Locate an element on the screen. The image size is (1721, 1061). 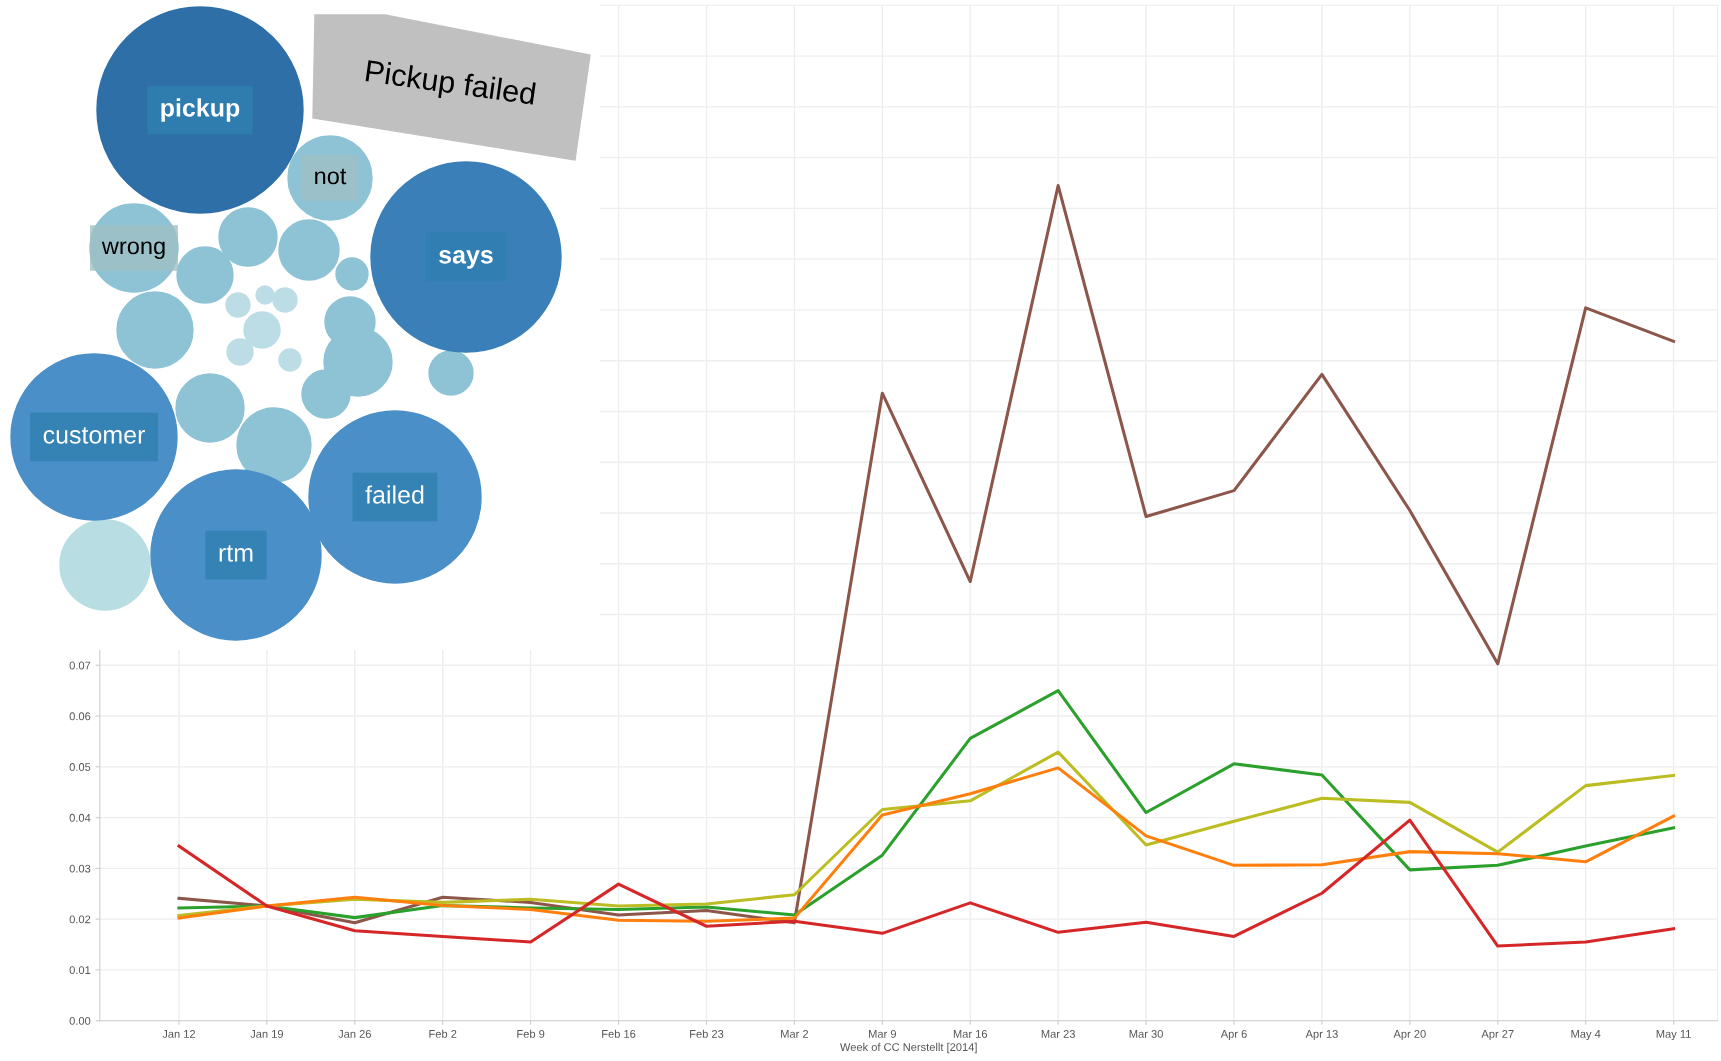
x-tick-label: Mar 9 is located at coordinates (882, 1034).